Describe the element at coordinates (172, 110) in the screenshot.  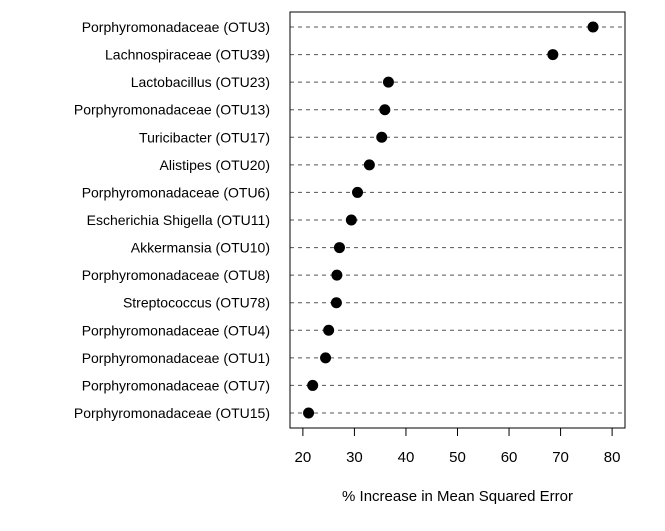
I see `category-label: Porphyromonadaceae (OTU13)` at that location.